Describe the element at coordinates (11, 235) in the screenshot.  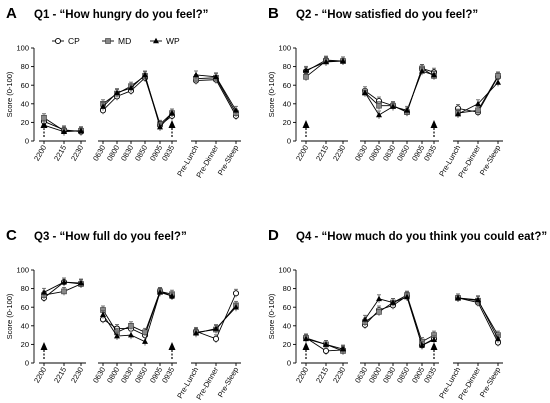
I see `panel-letter: C` at that location.